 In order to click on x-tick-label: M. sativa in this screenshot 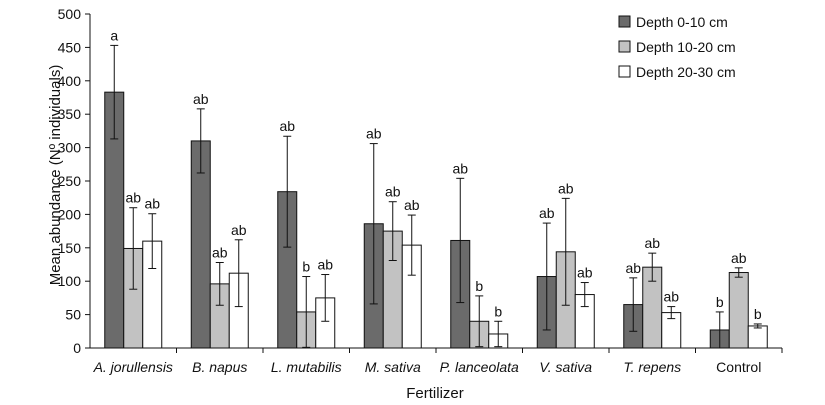, I will do `click(393, 367)`.